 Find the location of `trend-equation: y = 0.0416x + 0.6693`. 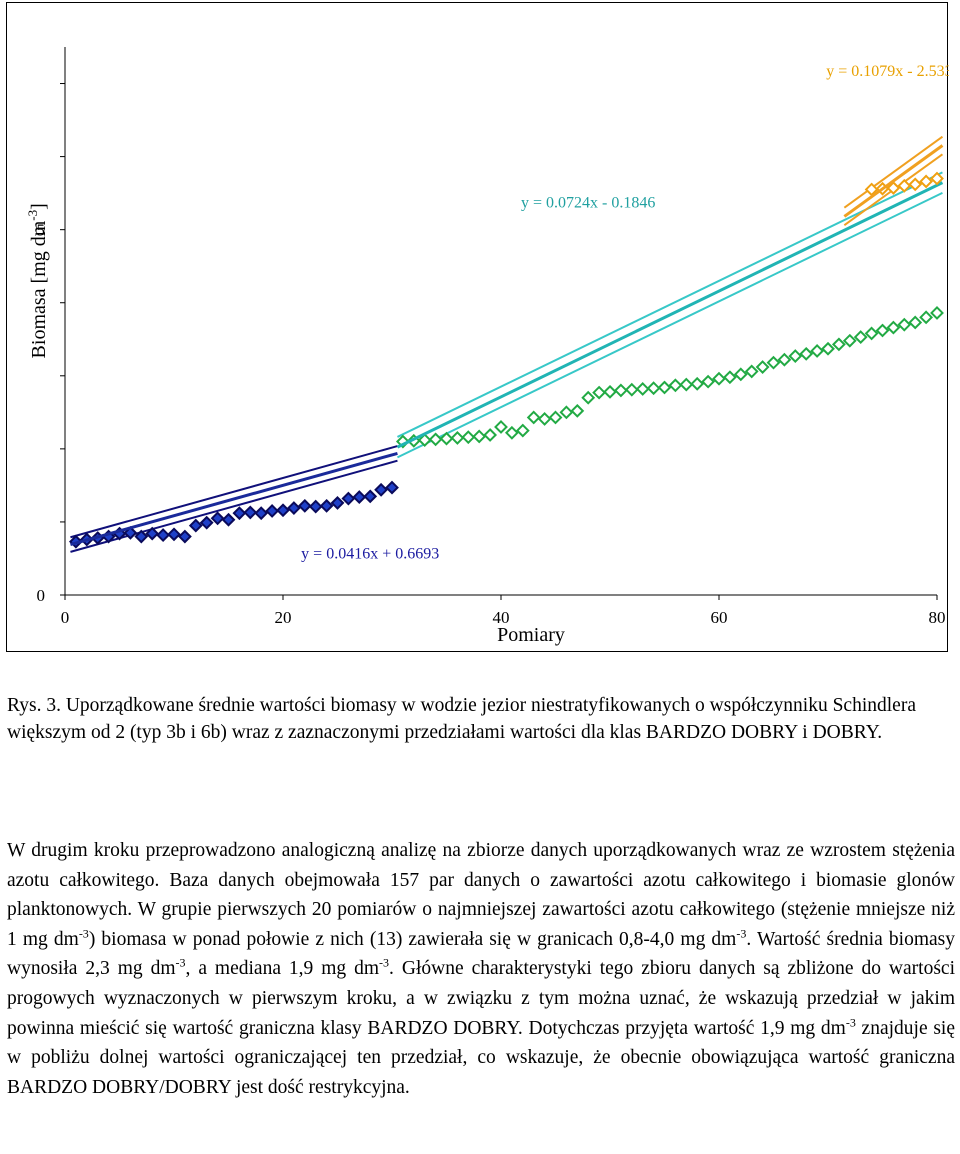

trend-equation: y = 0.0416x + 0.6693 is located at coordinates (370, 553).